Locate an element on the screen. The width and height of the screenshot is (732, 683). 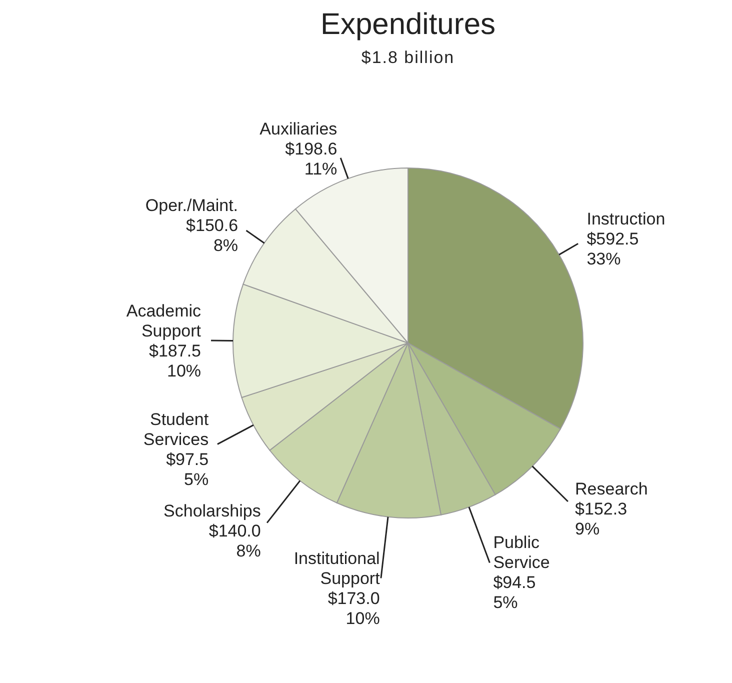
slice-label: Public Service is located at coordinates (521, 552).